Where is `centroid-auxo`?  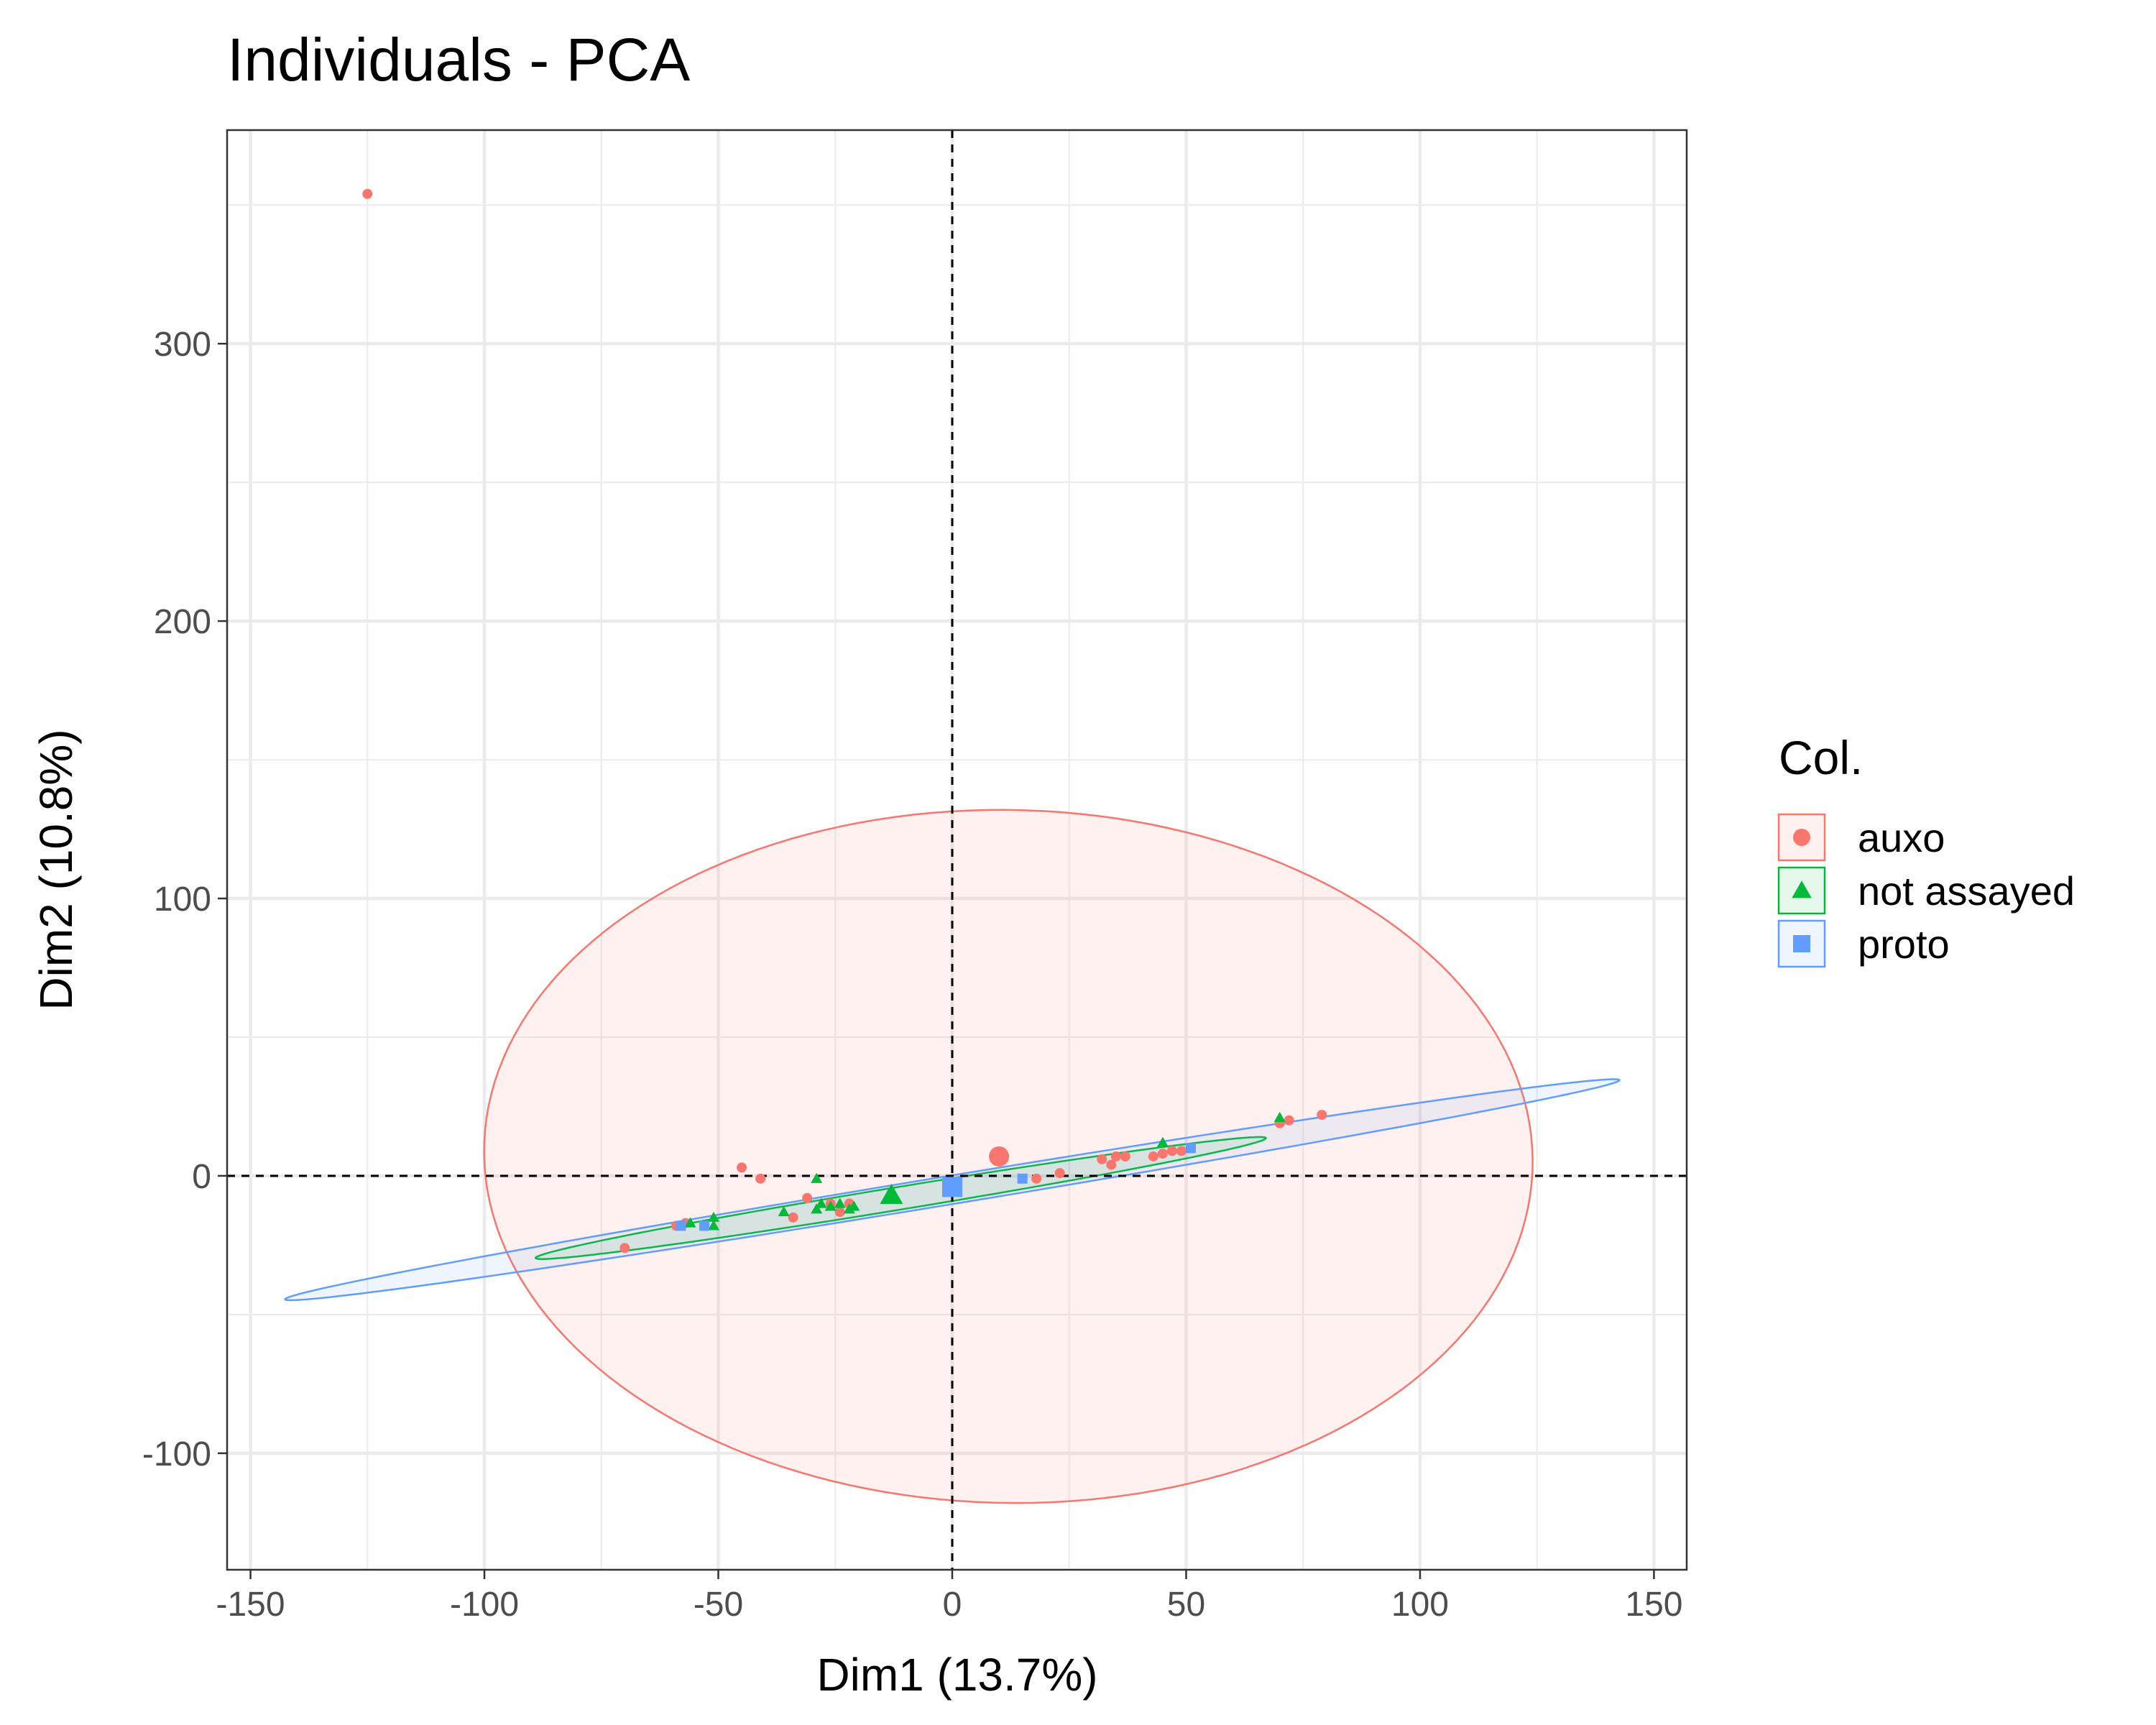
centroid-auxo is located at coordinates (1000, 1156).